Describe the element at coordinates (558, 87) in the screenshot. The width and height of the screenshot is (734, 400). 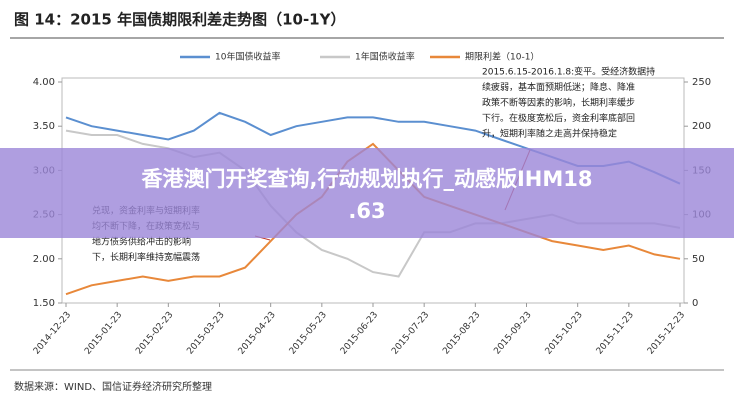
I see `annotation: 续疲弱，基本面预期低迷；降息、降准` at that location.